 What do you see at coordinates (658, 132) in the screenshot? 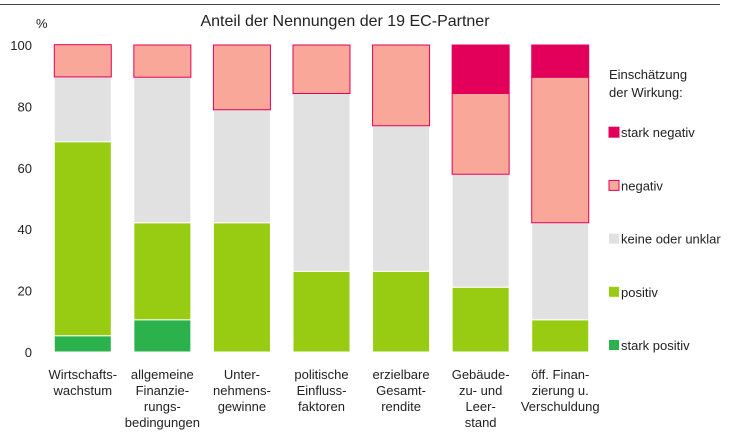
I see `legend-label: stark negativ` at bounding box center [658, 132].